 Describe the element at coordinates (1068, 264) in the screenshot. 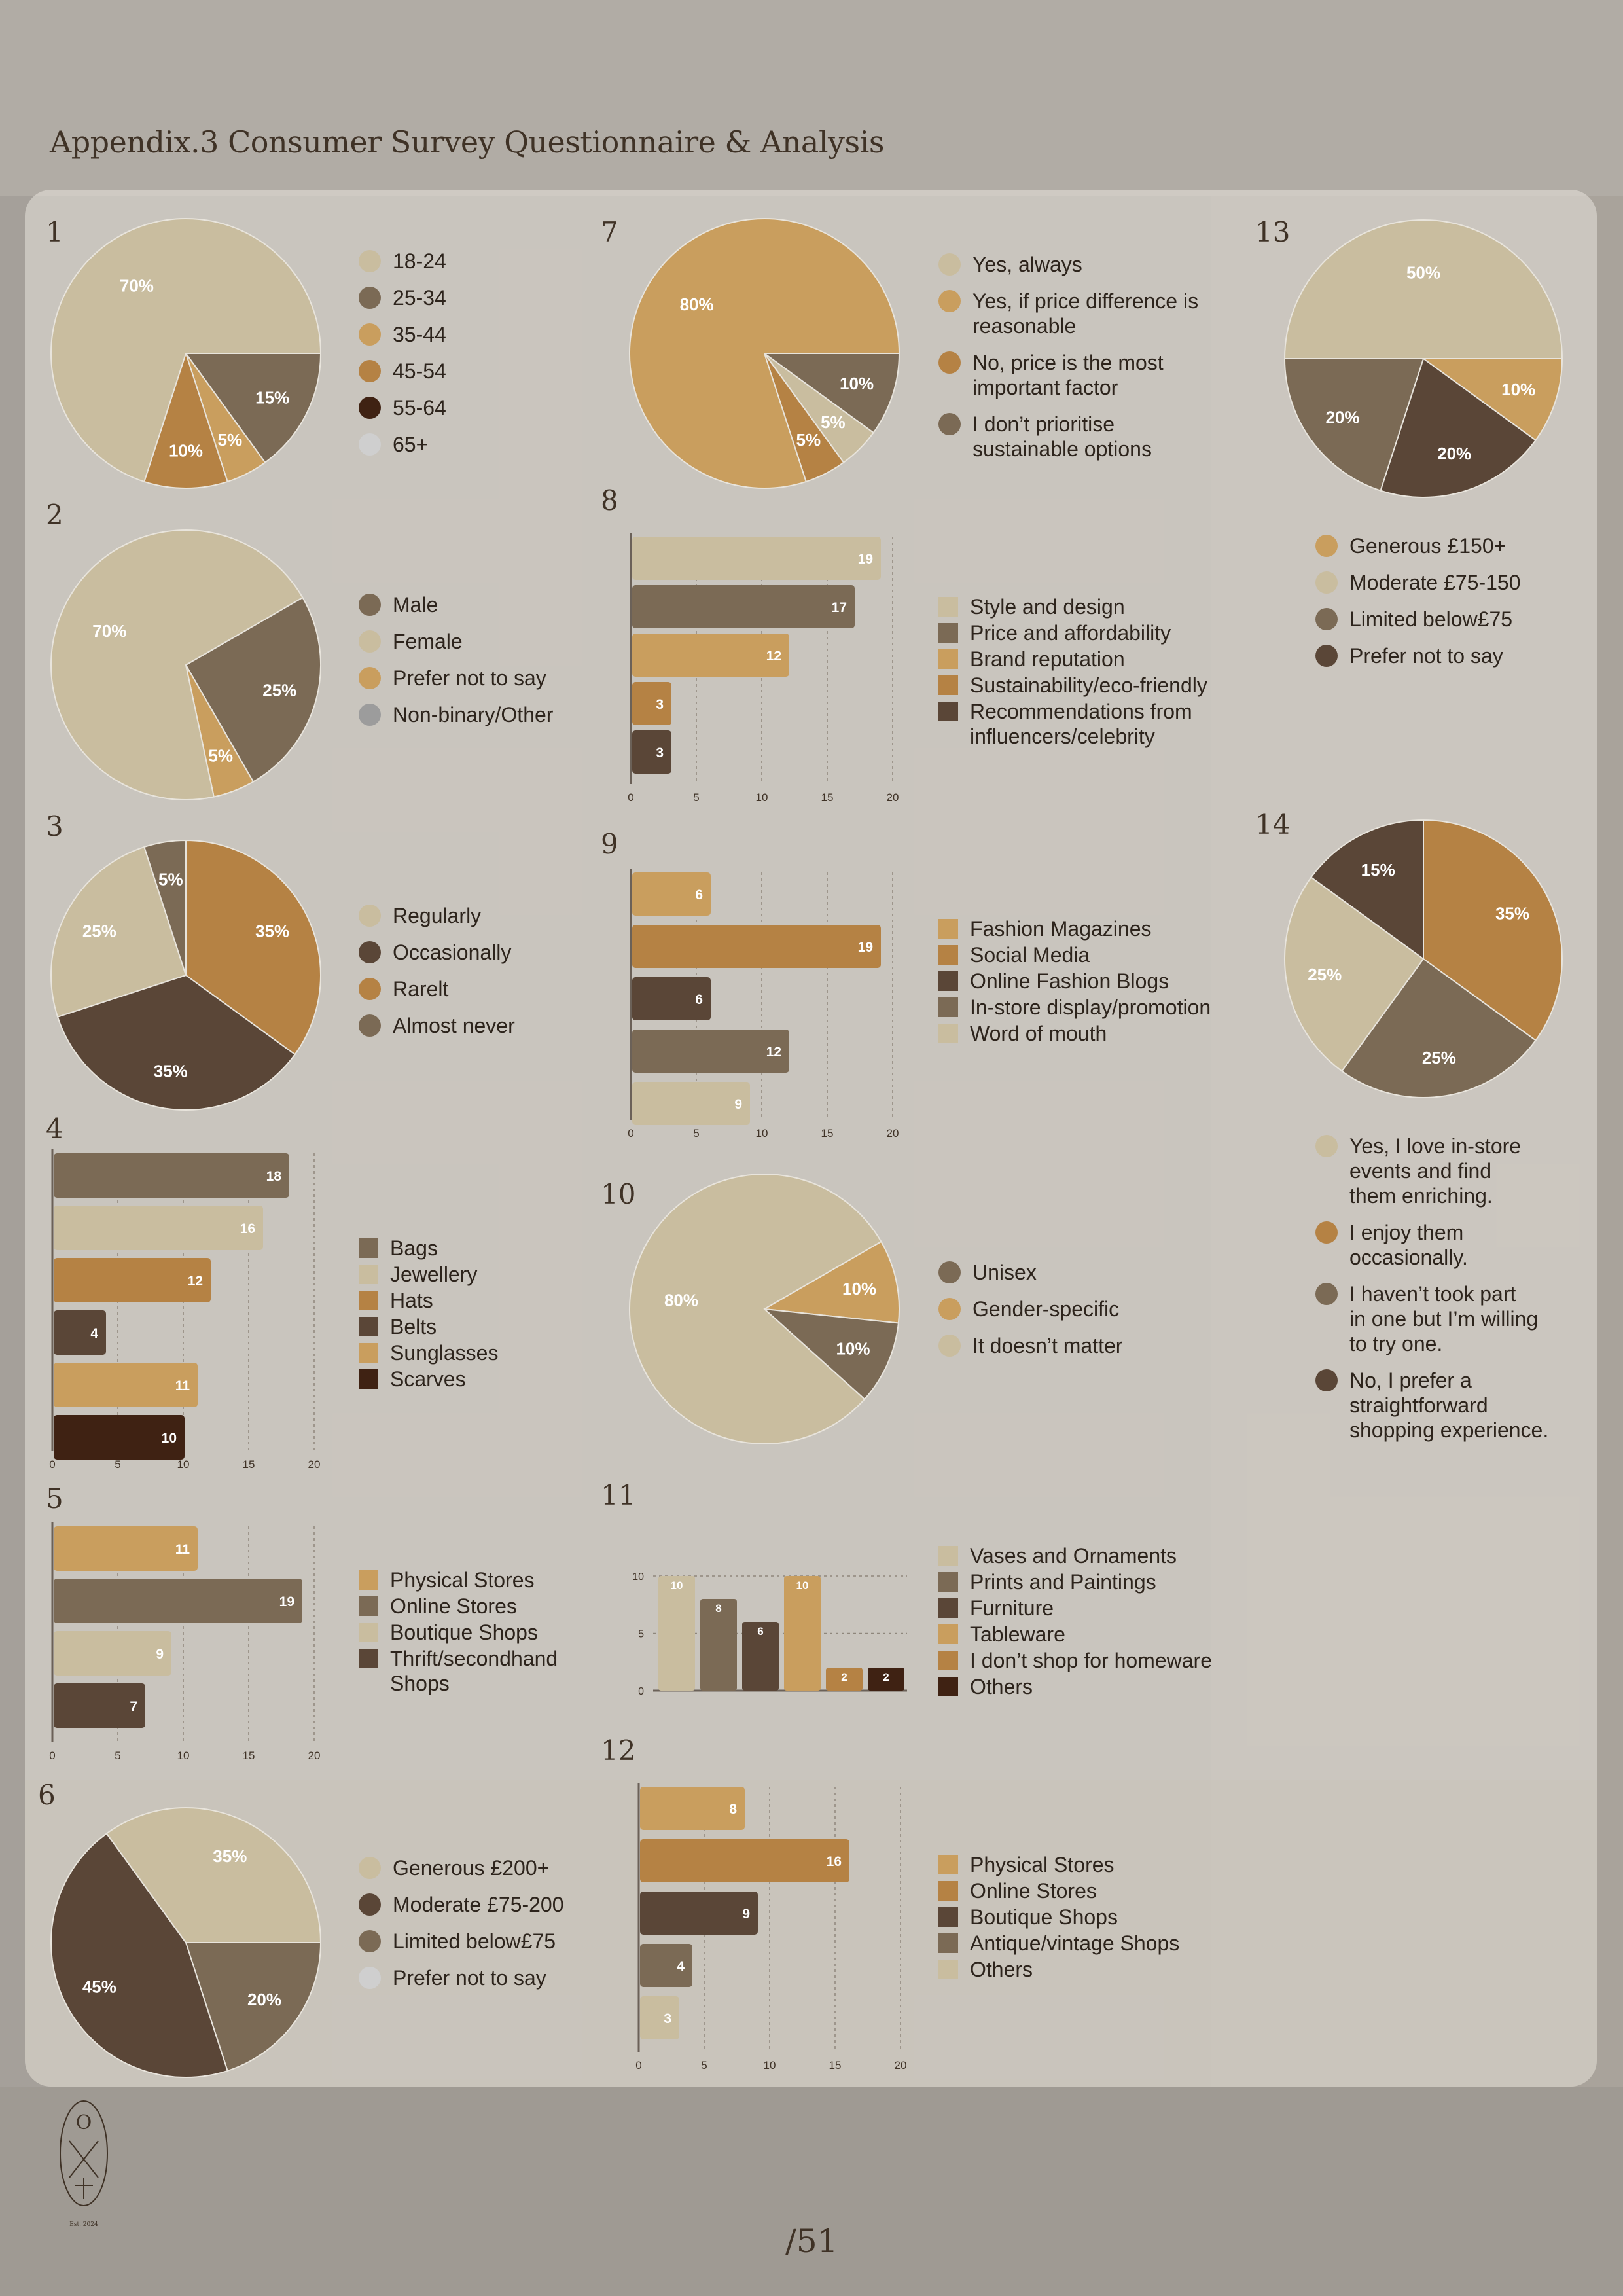

I see `legend-item-yes-always: Yes, always` at that location.